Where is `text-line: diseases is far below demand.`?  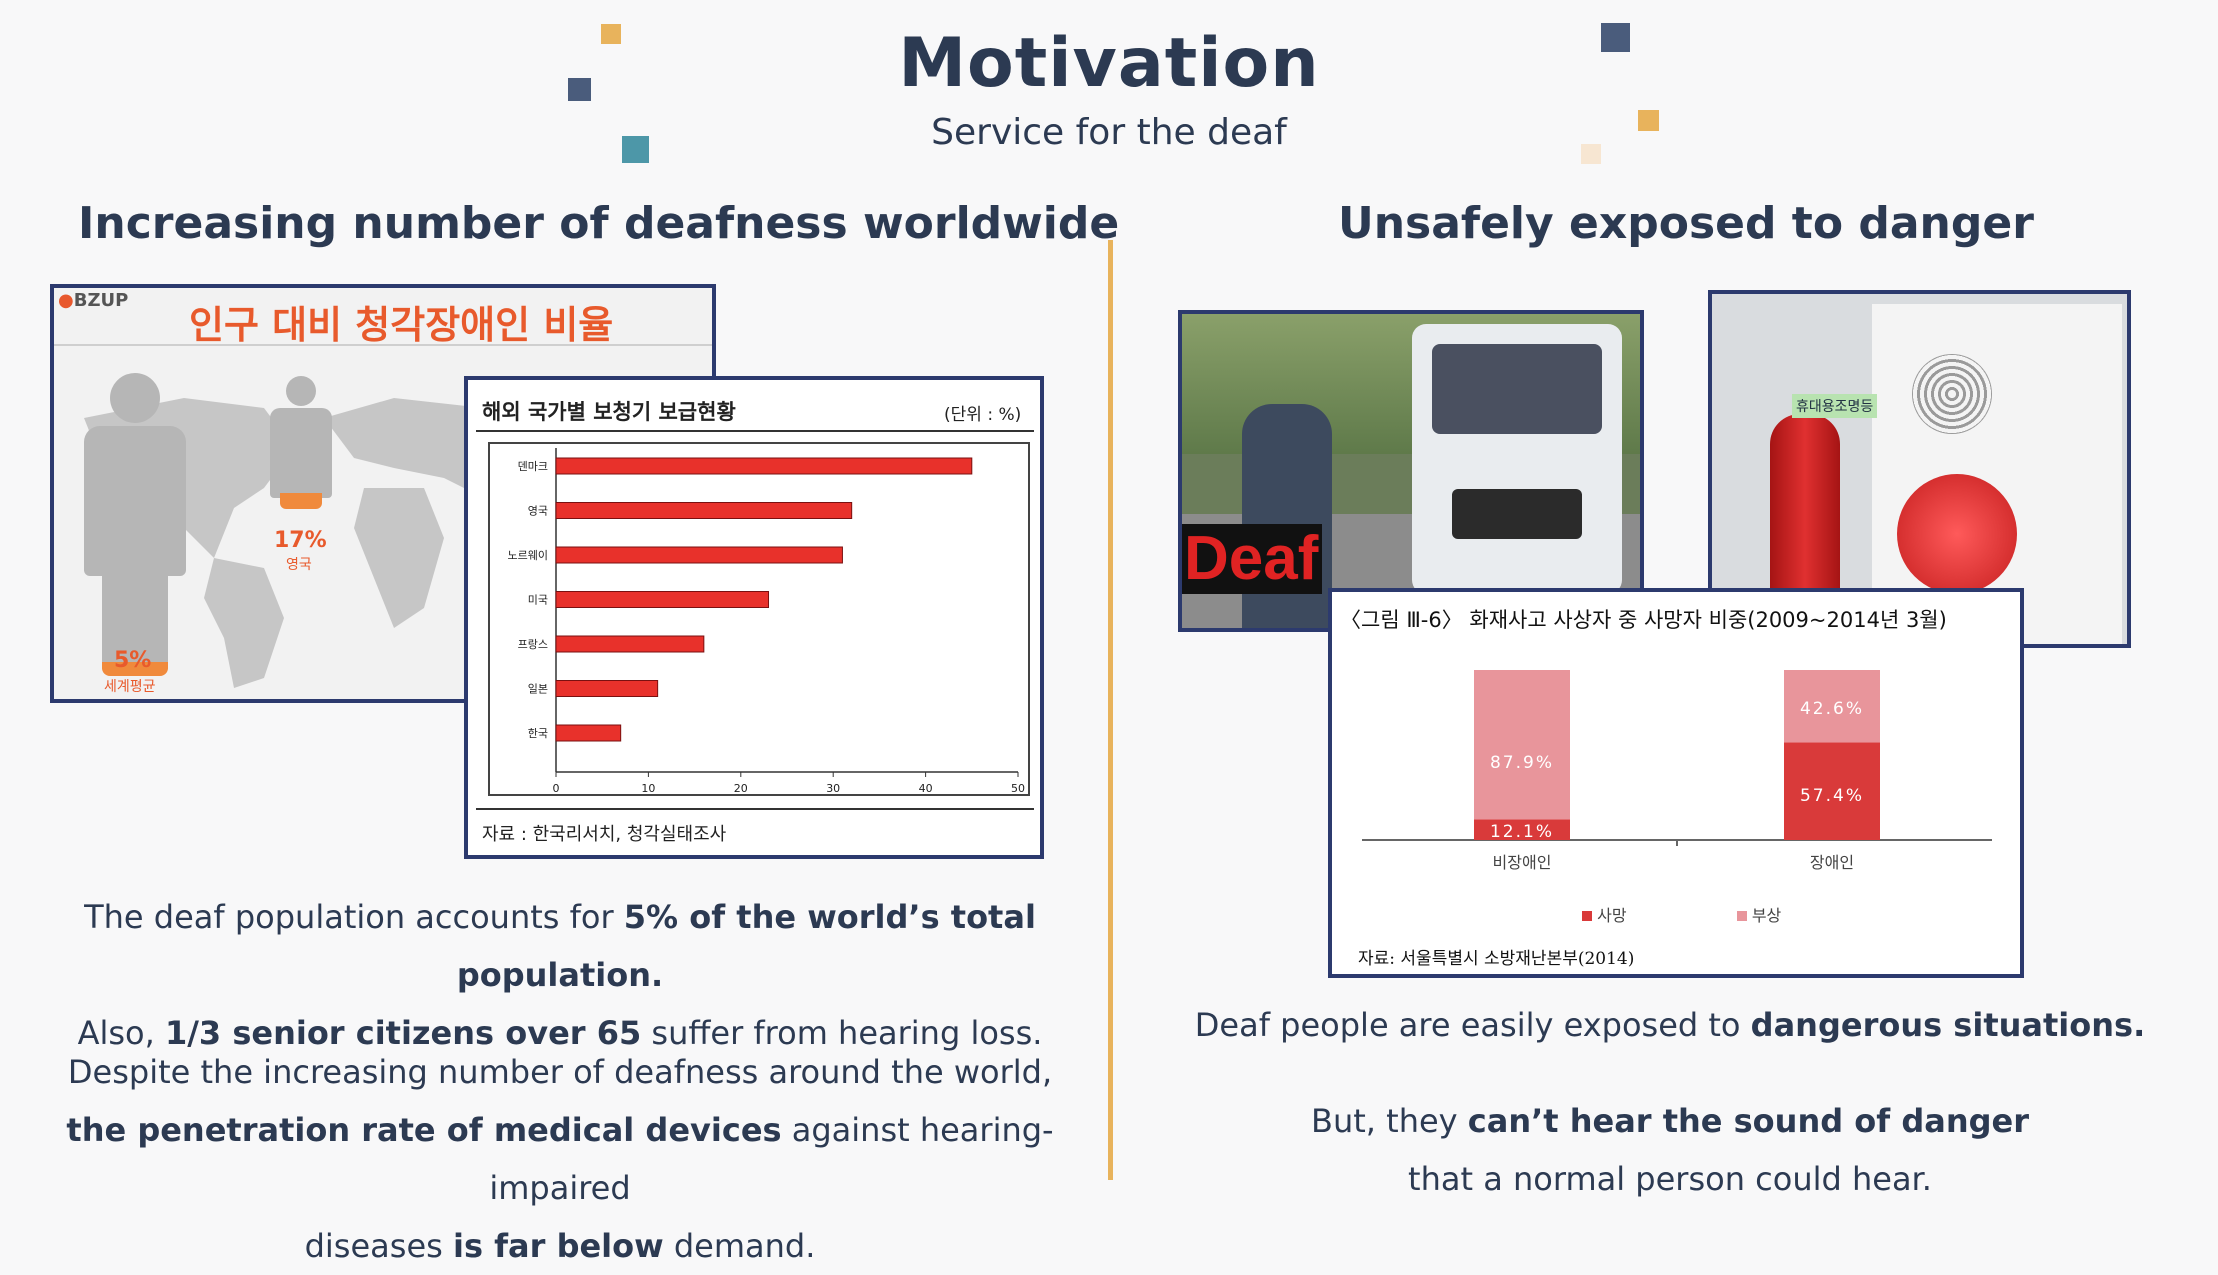
text-line: diseases is far below demand. is located at coordinates (560, 1246).